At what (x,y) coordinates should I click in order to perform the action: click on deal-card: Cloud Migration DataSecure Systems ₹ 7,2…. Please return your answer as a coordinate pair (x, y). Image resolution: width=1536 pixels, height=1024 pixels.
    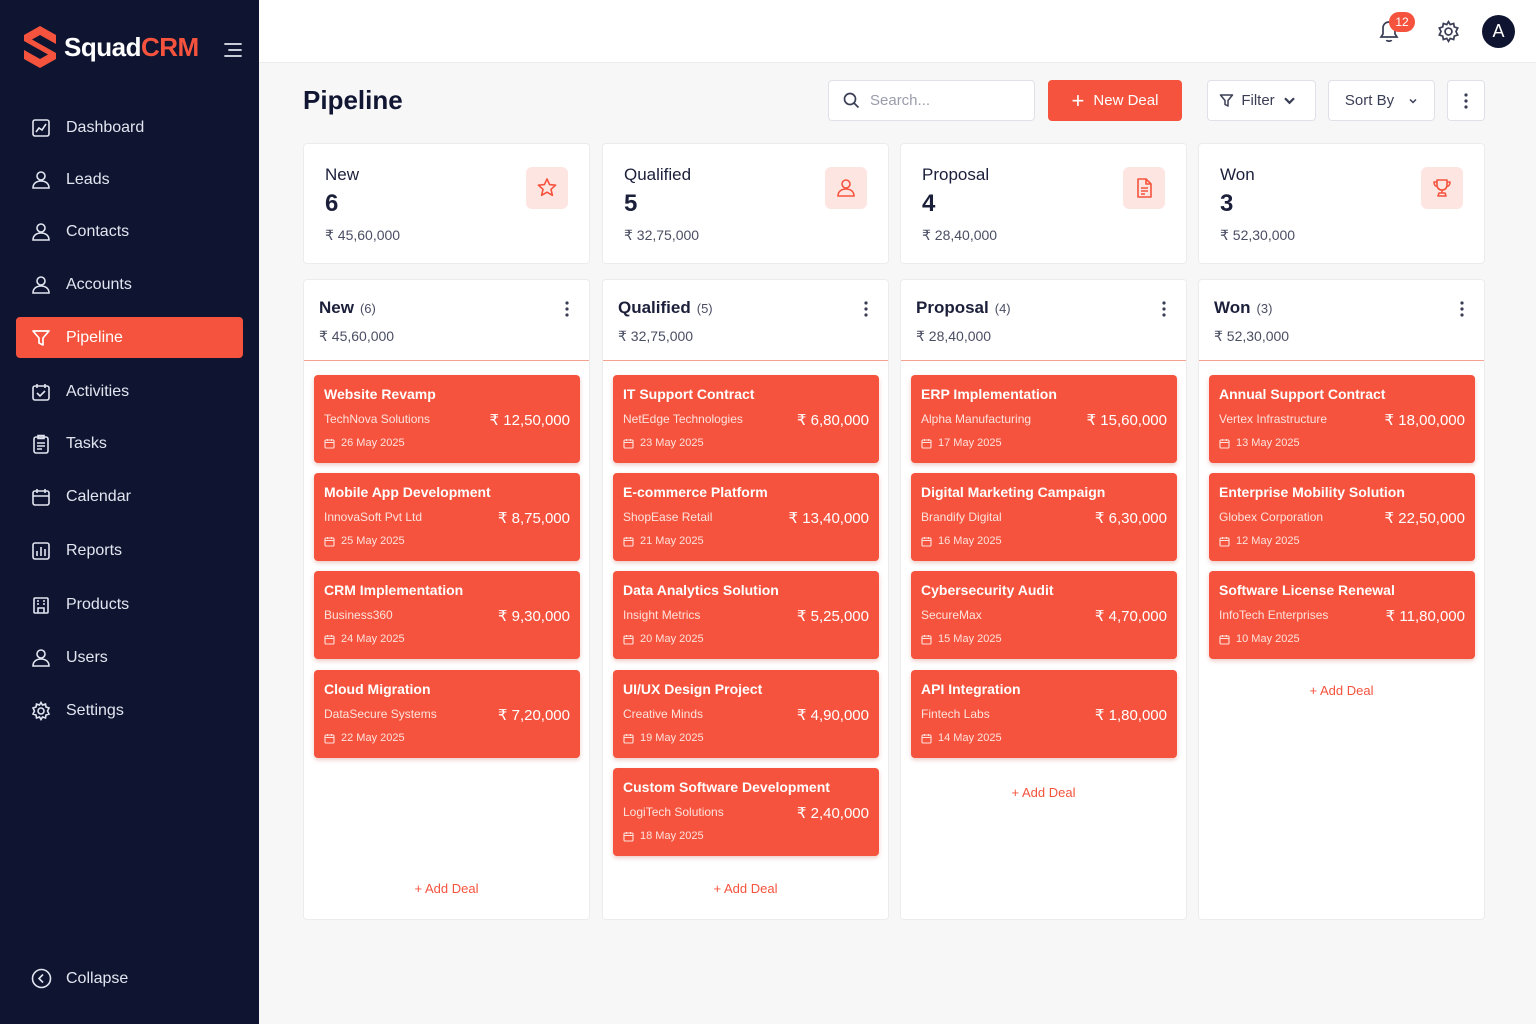
    Looking at the image, I should click on (447, 714).